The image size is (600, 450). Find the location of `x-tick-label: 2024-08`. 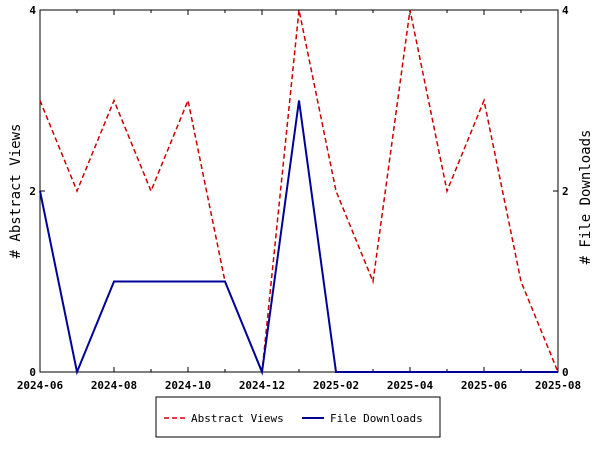

x-tick-label: 2024-08 is located at coordinates (114, 385).